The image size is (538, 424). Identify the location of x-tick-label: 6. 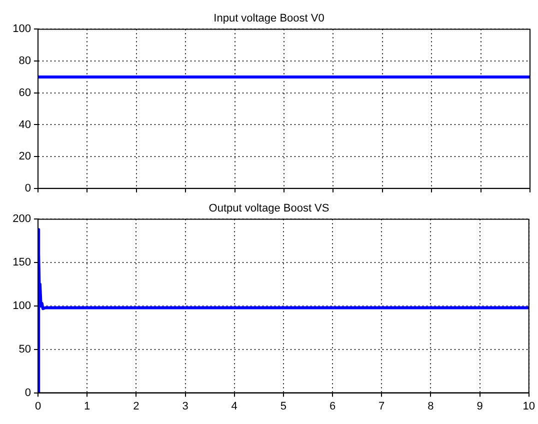
(332, 406).